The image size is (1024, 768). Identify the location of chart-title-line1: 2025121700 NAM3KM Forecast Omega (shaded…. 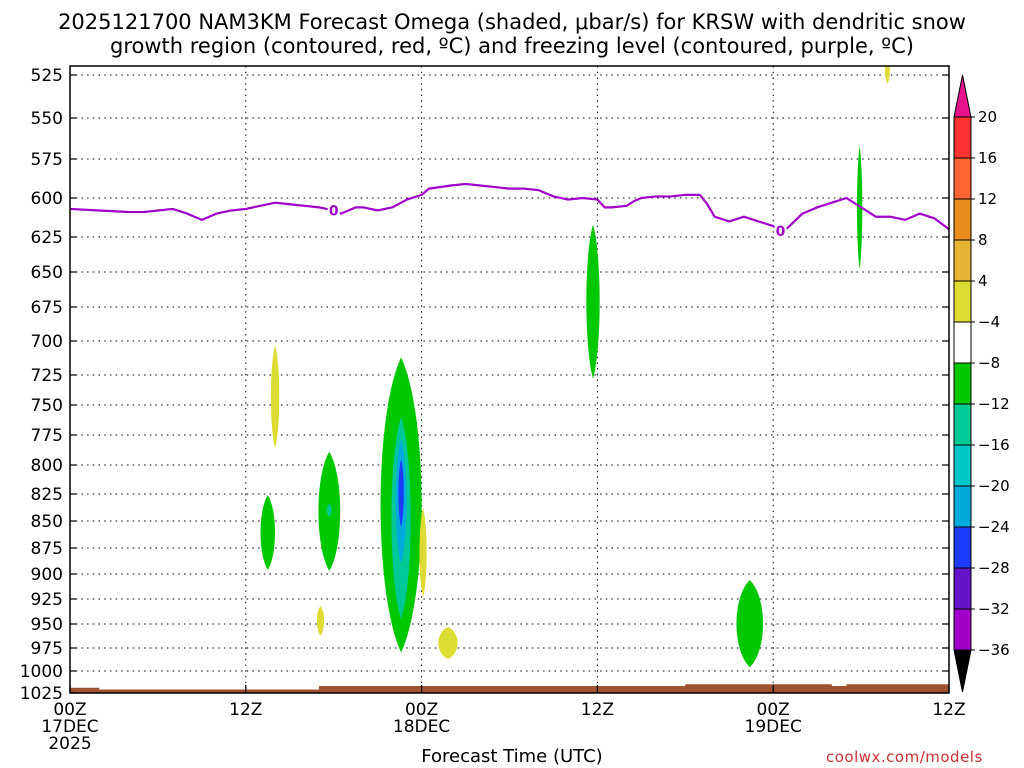
(512, 22).